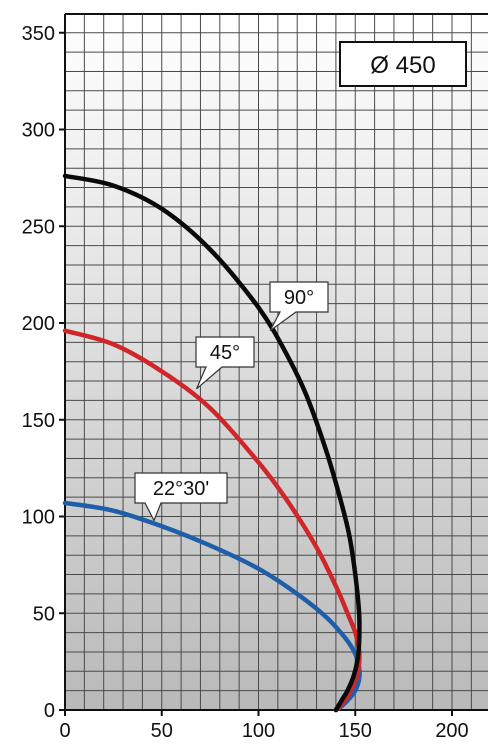 This screenshot has height=748, width=488. I want to click on title-frame, so click(403, 64).